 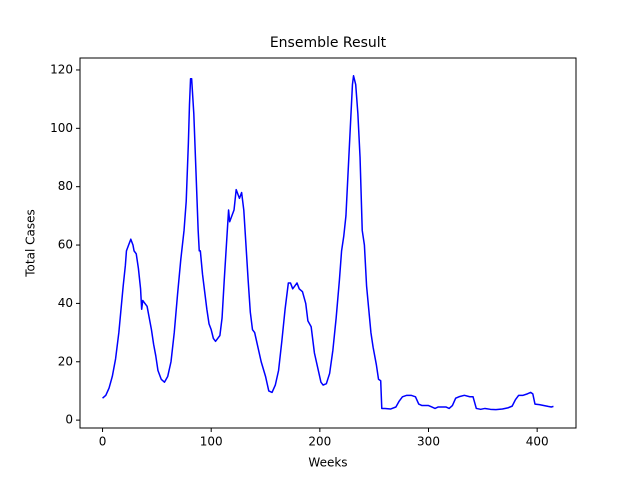 I want to click on y-tick-label: 100, so click(x=61, y=128).